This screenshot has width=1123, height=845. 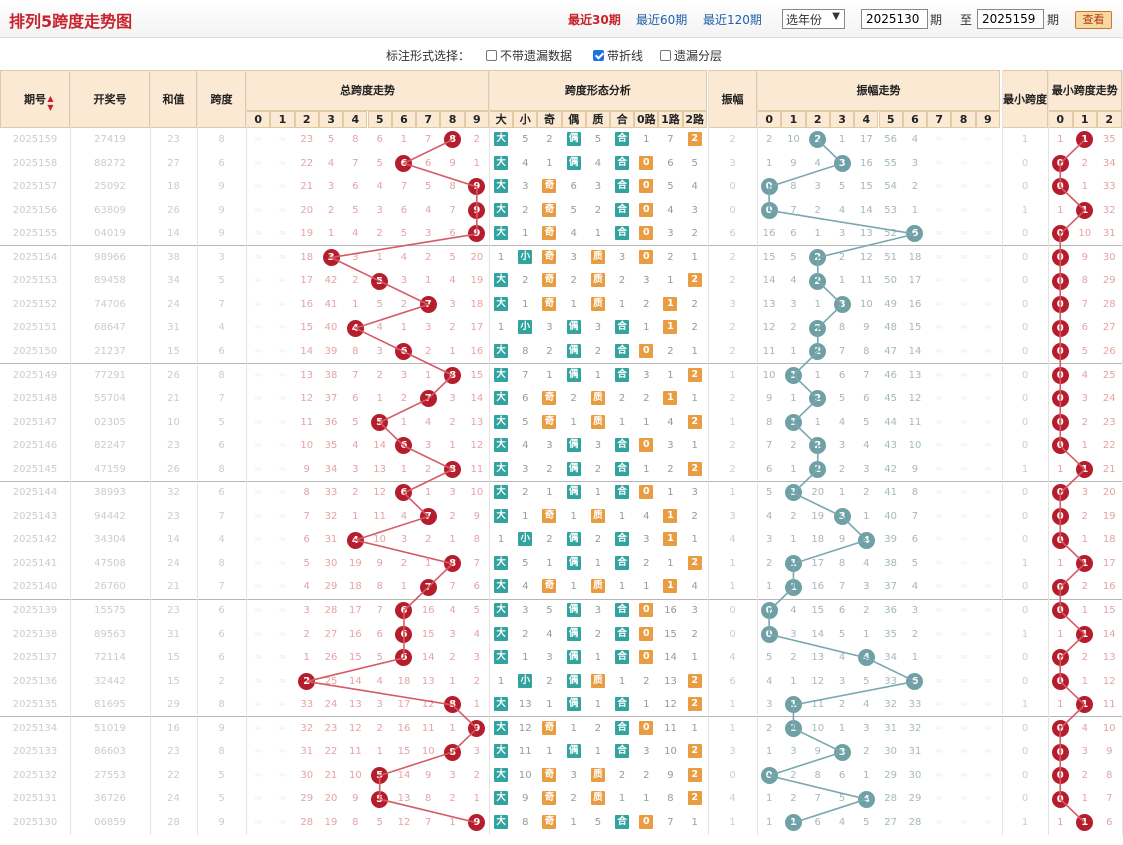 What do you see at coordinates (1010, 19) in the screenshot?
I see `to-issue-input` at bounding box center [1010, 19].